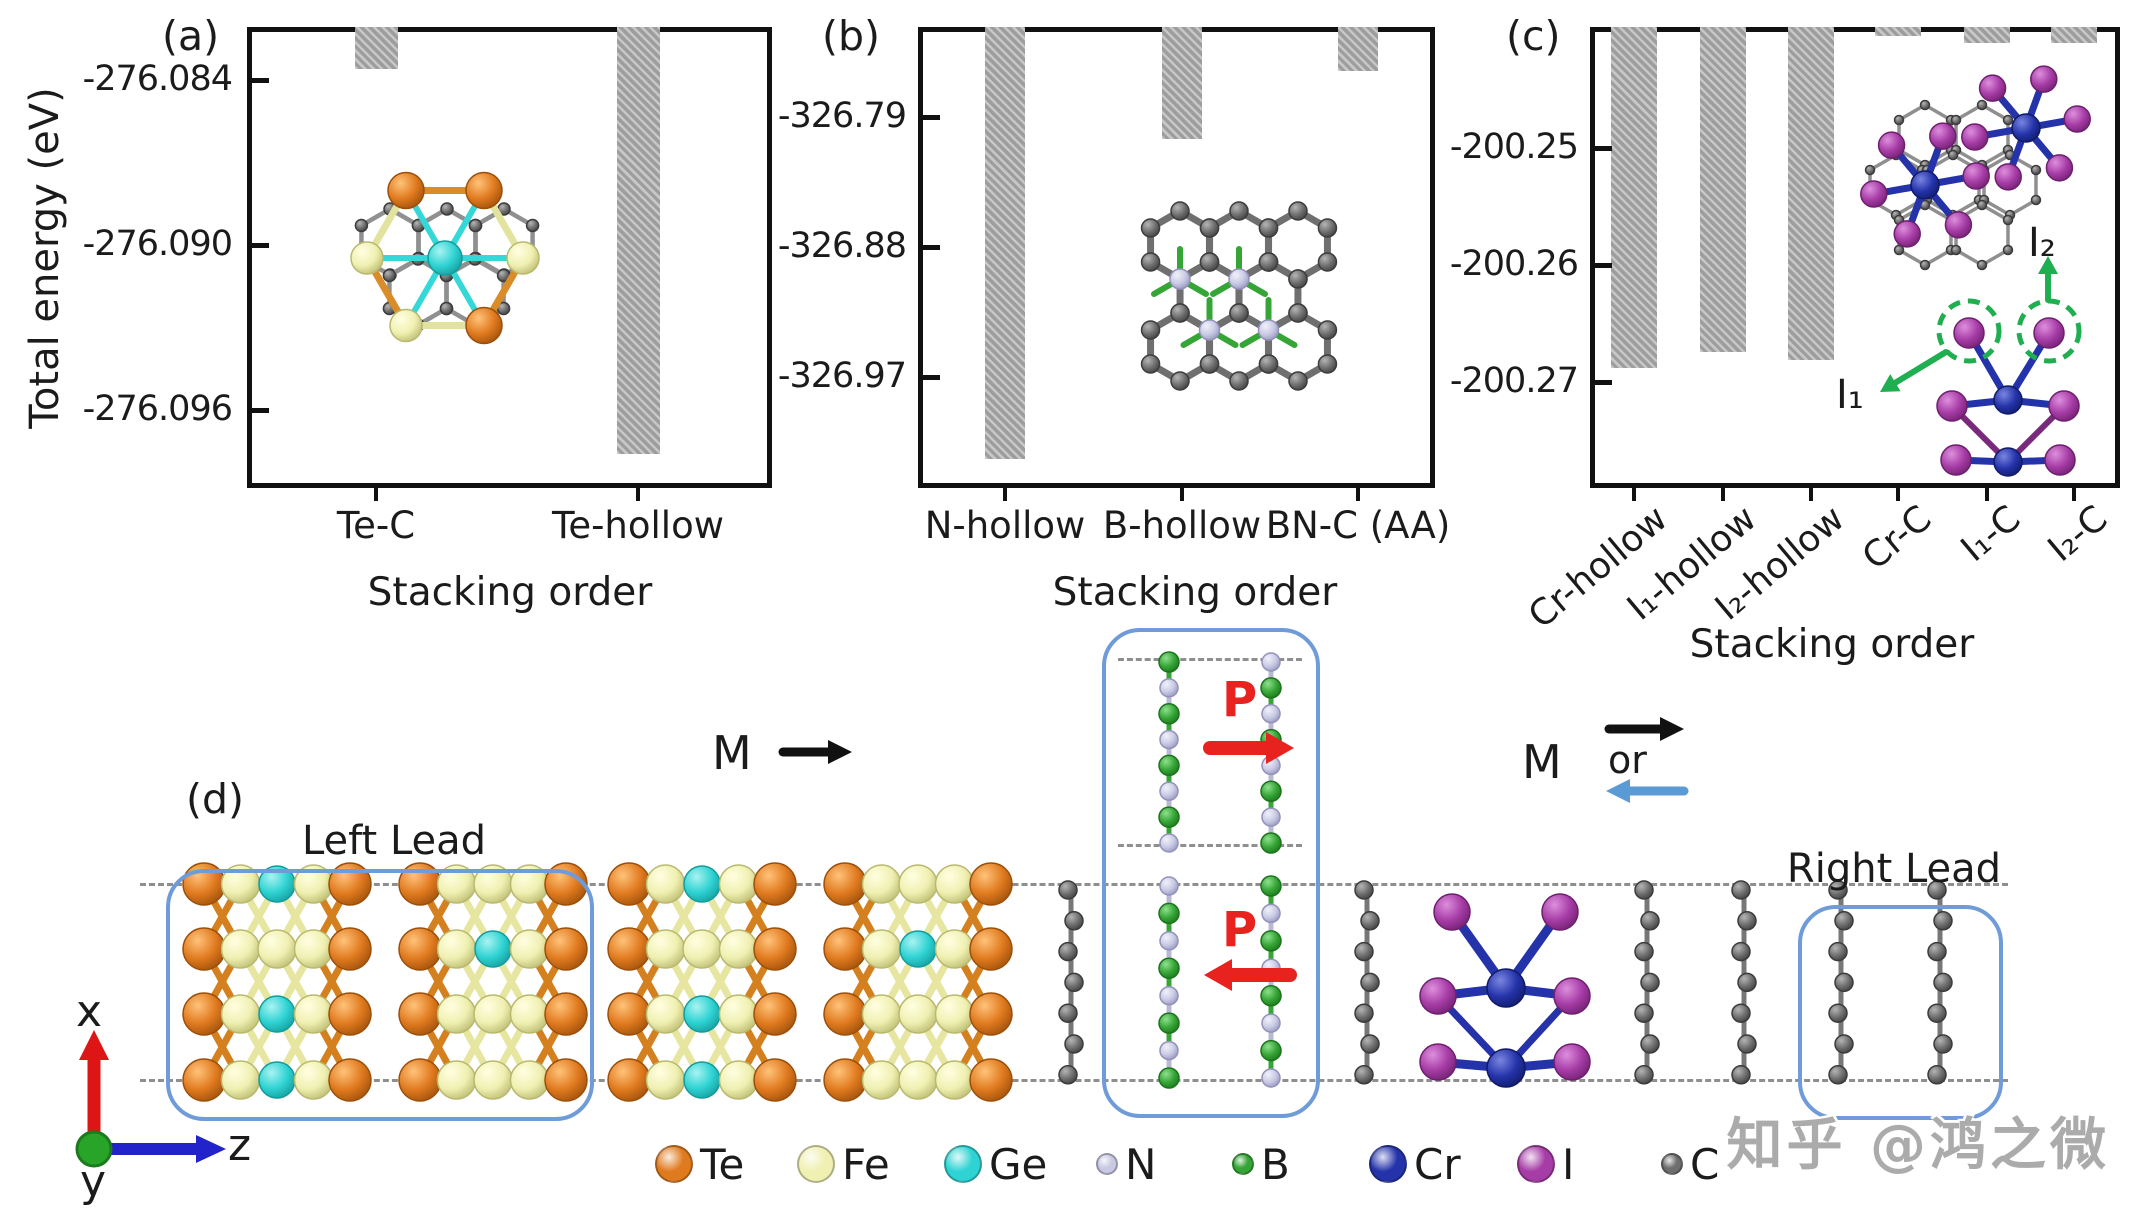 This screenshot has height=1218, width=2148. I want to click on panel-c-label: (c), so click(1533, 36).